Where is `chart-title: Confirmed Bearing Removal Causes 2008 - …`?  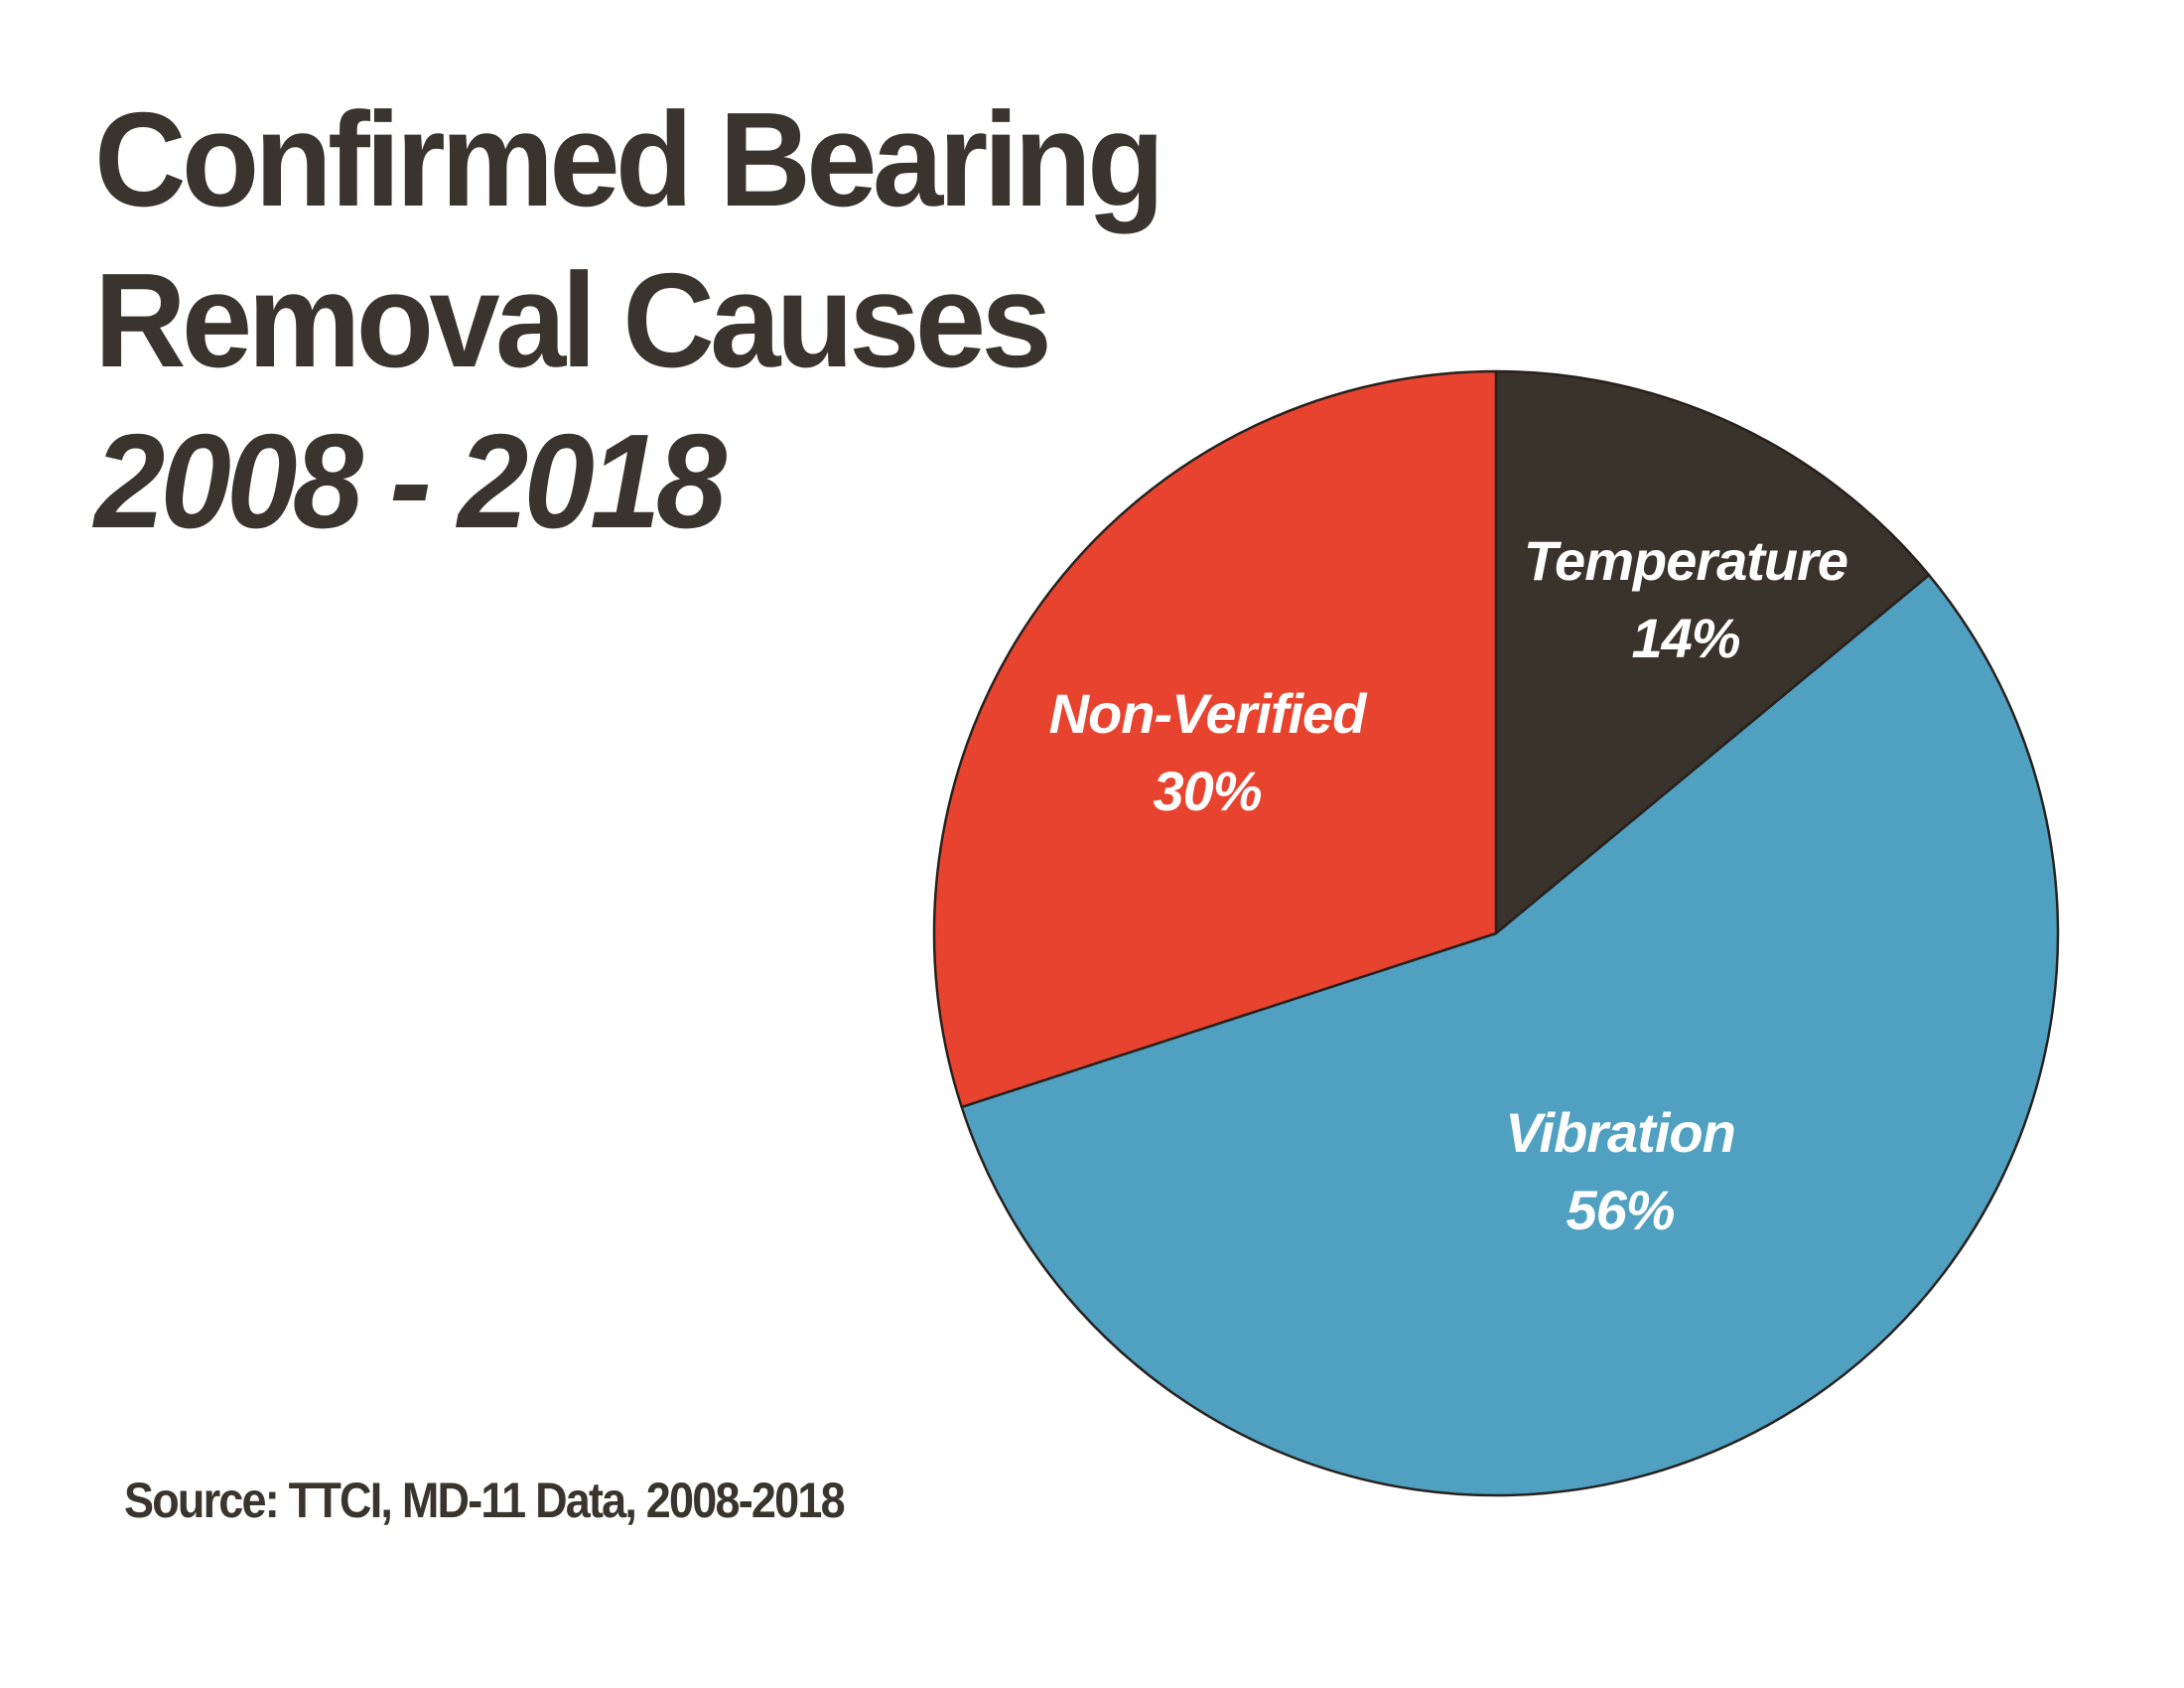 chart-title: Confirmed Bearing Removal Causes 2008 - … is located at coordinates (629, 320).